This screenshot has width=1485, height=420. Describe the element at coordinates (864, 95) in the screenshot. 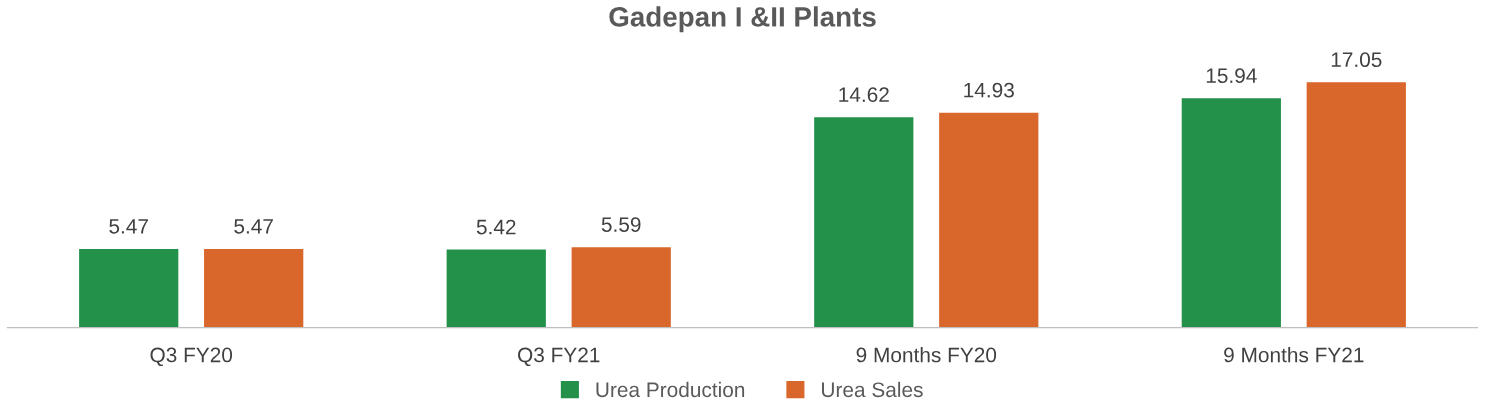

I see `data-label: 14.62` at that location.